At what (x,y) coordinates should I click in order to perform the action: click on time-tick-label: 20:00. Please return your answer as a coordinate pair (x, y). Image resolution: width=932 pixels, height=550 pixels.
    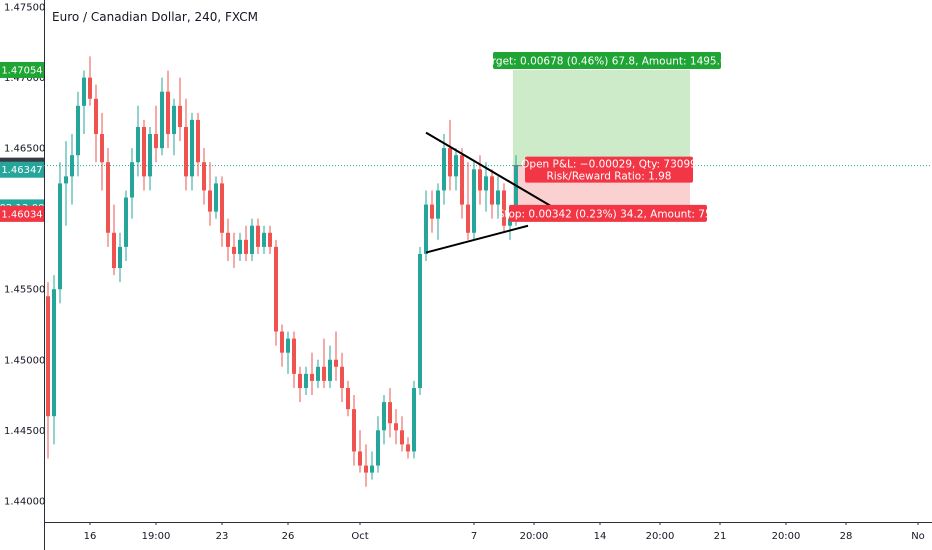
    Looking at the image, I should click on (660, 536).